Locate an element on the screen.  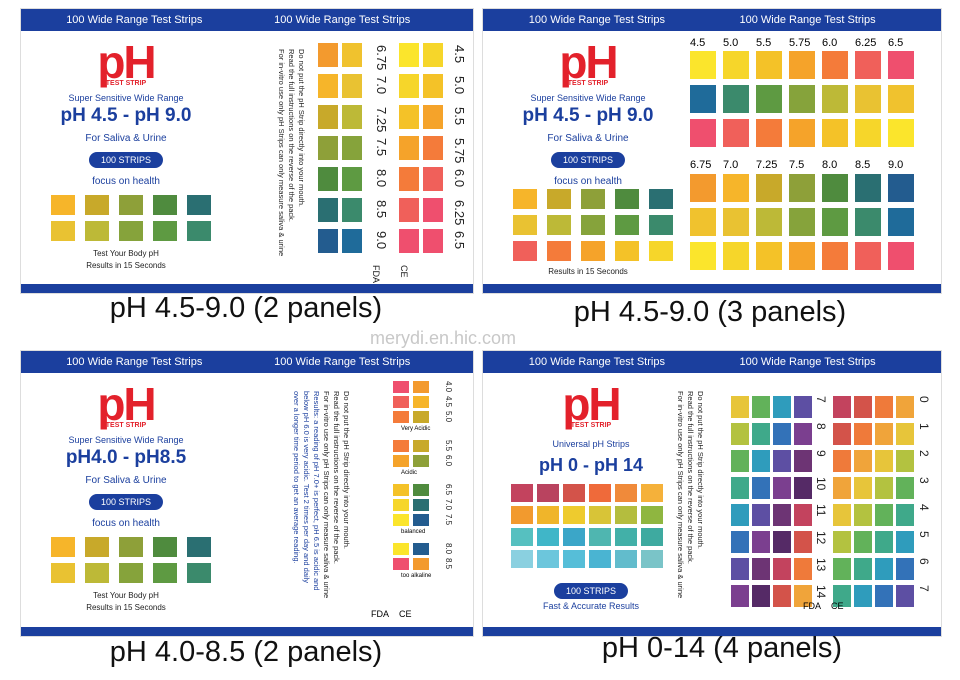
slogan: focus on health is located at coordinates (126, 181).